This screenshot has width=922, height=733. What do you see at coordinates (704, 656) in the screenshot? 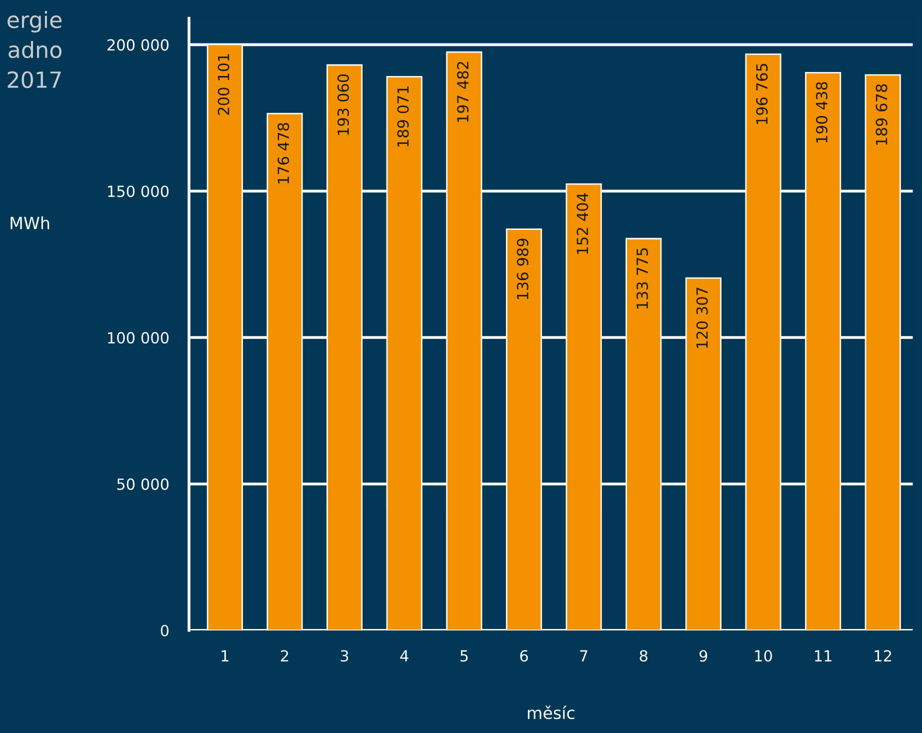
I see `x-tick-label: 9` at bounding box center [704, 656].